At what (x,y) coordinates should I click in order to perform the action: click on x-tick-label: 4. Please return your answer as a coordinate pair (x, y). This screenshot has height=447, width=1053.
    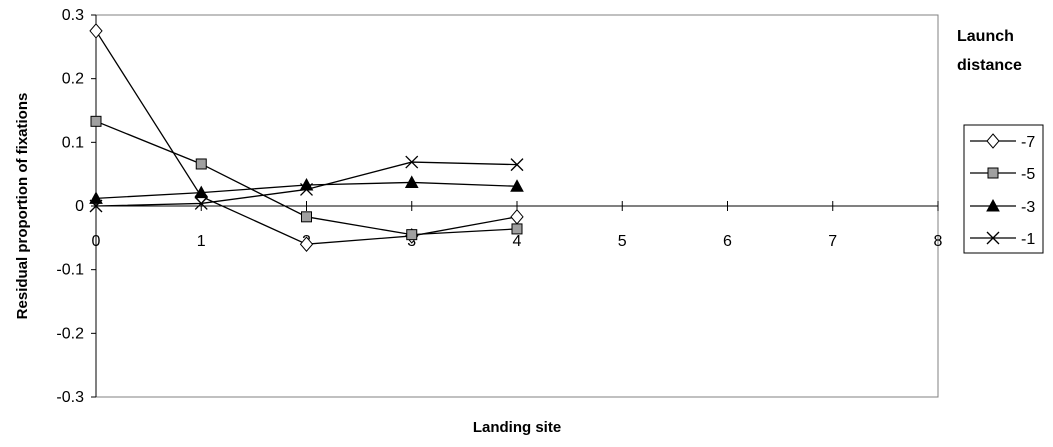
    Looking at the image, I should click on (517, 241).